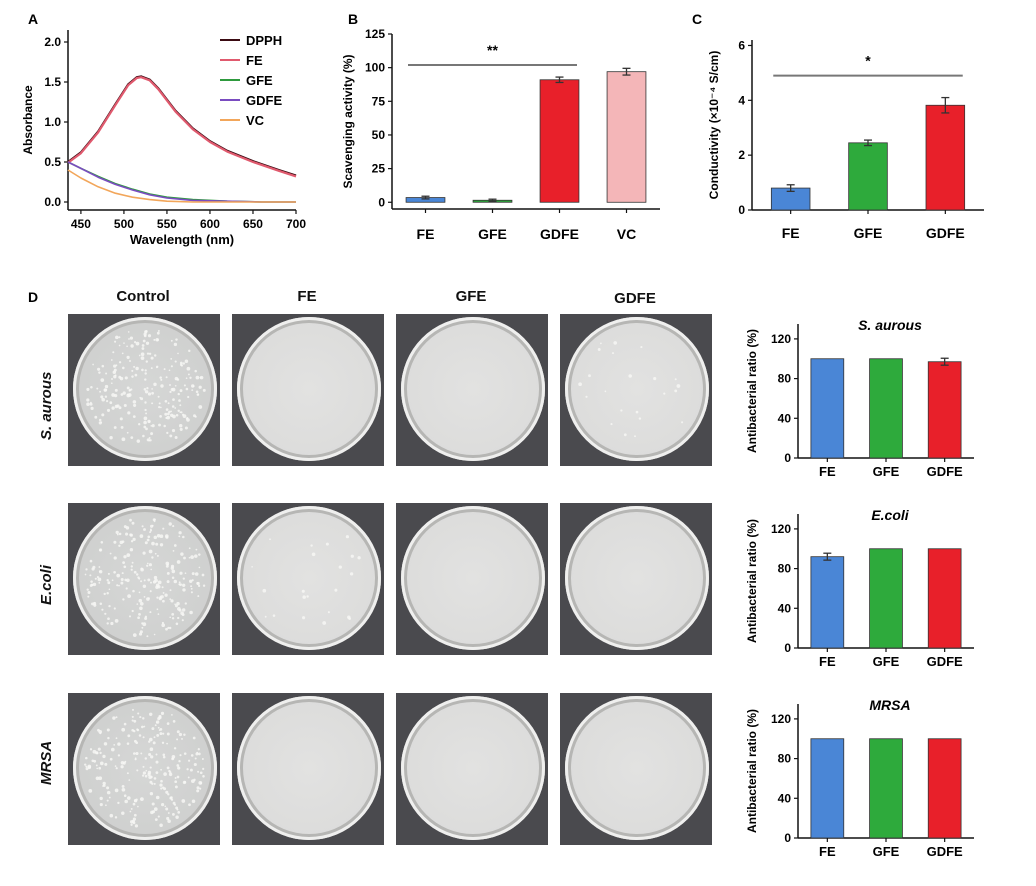 Image resolution: width=1036 pixels, height=886 pixels. I want to click on x-tick-label: 700, so click(296, 224).